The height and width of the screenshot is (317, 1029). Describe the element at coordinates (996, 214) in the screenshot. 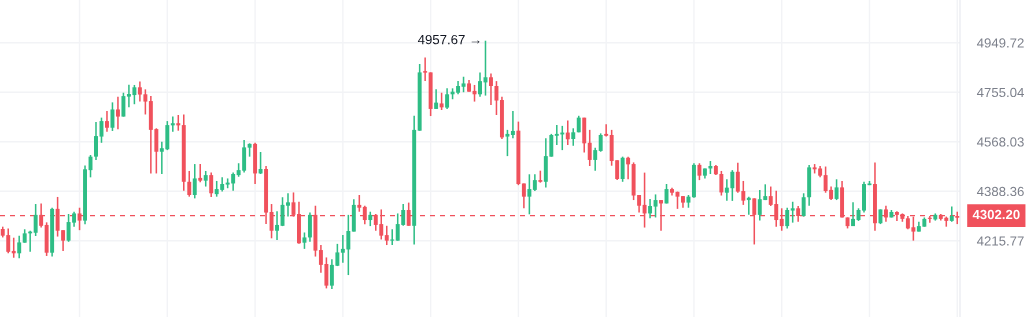

I see `ref-line-label: 4302.20` at that location.